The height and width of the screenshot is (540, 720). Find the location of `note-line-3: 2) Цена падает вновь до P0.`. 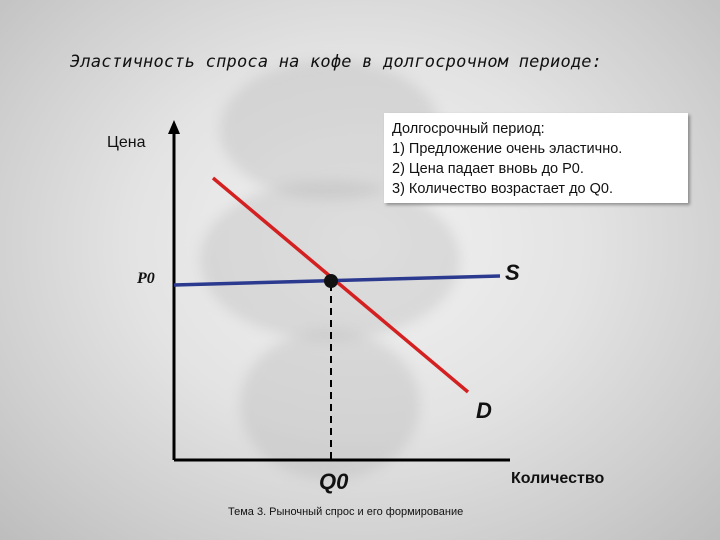

note-line-3: 2) Цена падает вновь до P0. is located at coordinates (488, 169).